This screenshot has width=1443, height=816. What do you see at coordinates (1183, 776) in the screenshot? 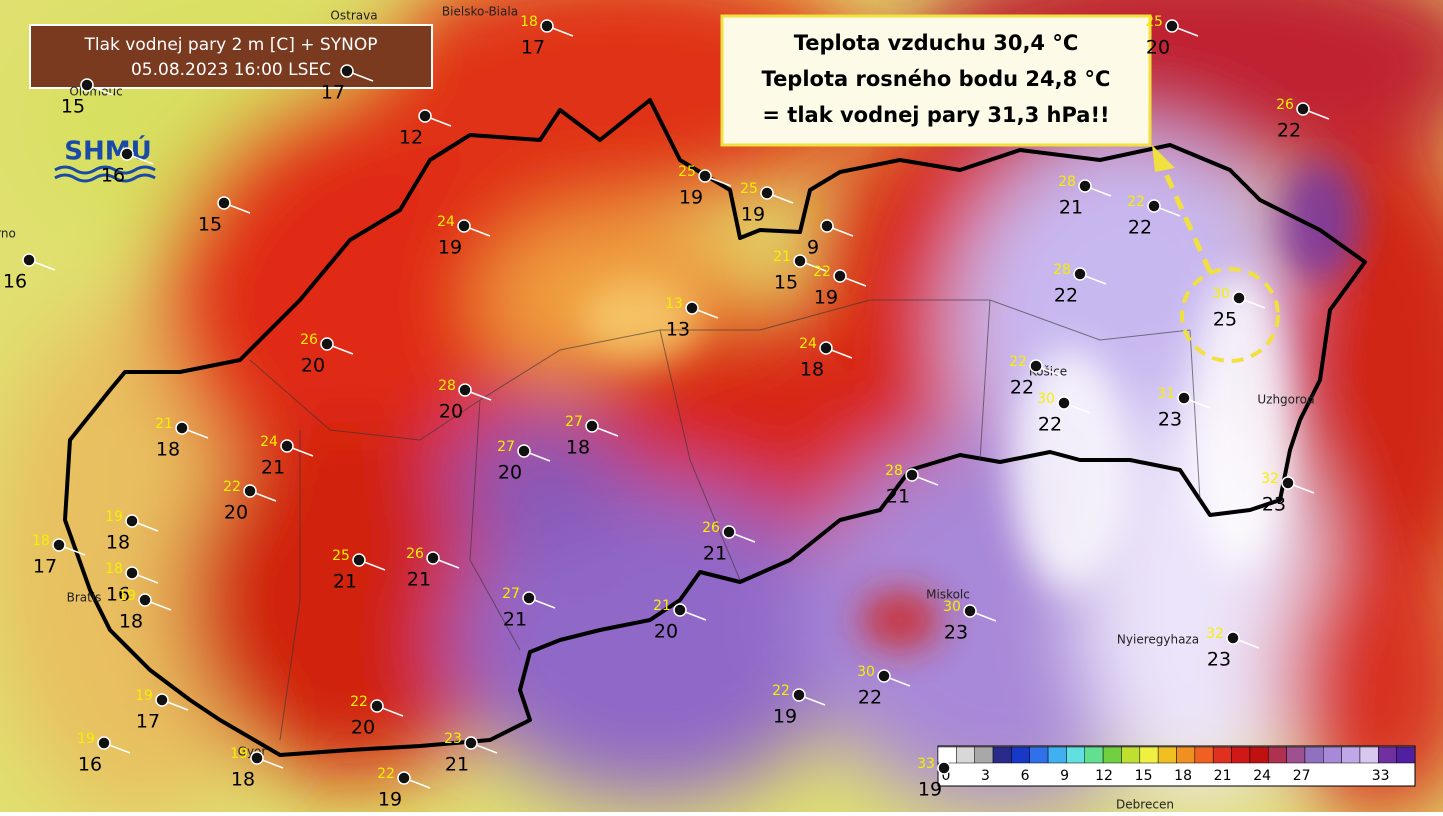
I see `colorbar-tick-label: 18` at bounding box center [1183, 776].